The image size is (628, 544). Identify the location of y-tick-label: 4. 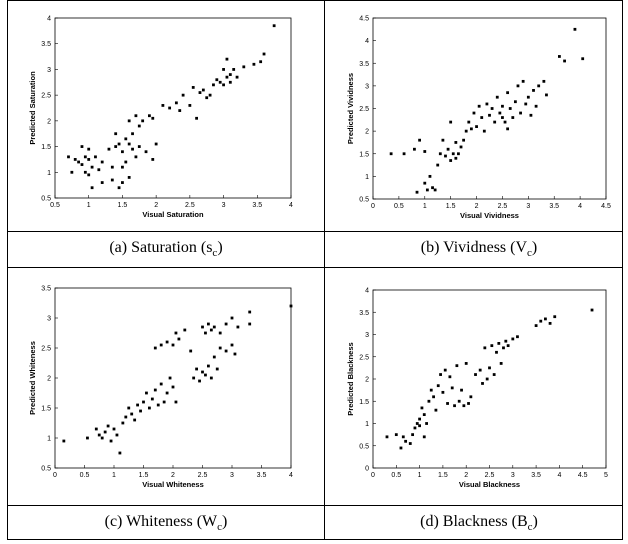
(367, 291).